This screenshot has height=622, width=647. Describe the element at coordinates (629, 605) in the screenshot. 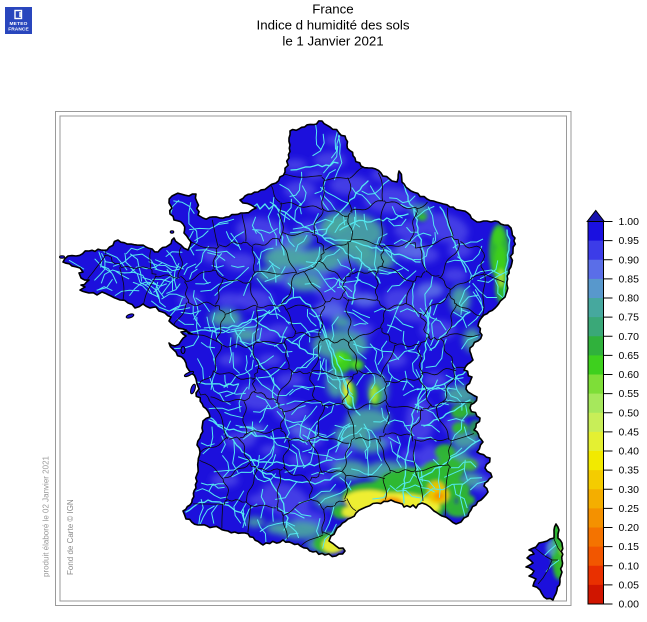

I see `svg-text: 0.00` at that location.